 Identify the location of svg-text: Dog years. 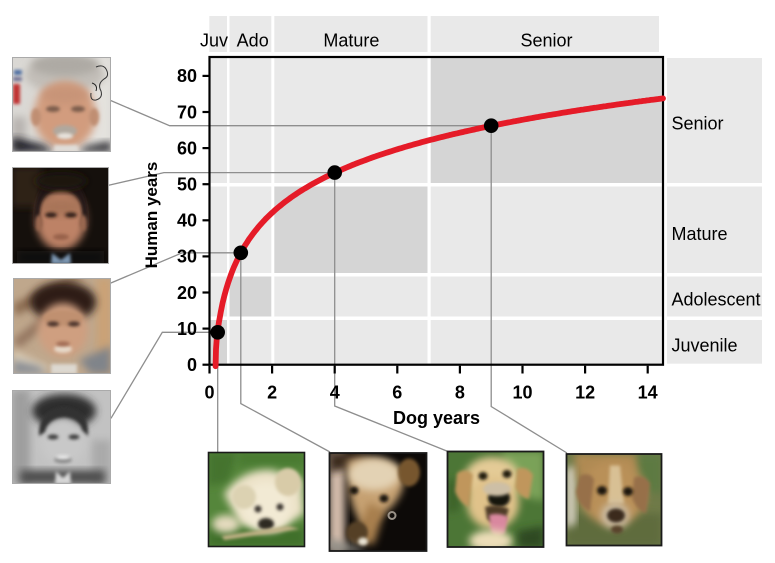
(436, 418).